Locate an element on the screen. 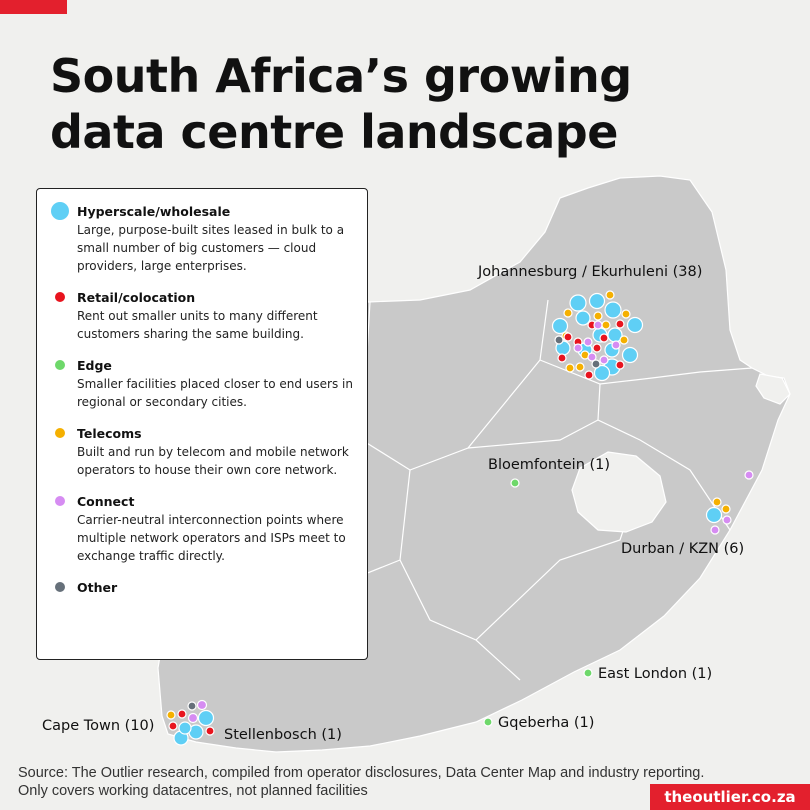 This screenshot has width=810, height=810. legend-title: Hyperscale/wholesale is located at coordinates (154, 211).